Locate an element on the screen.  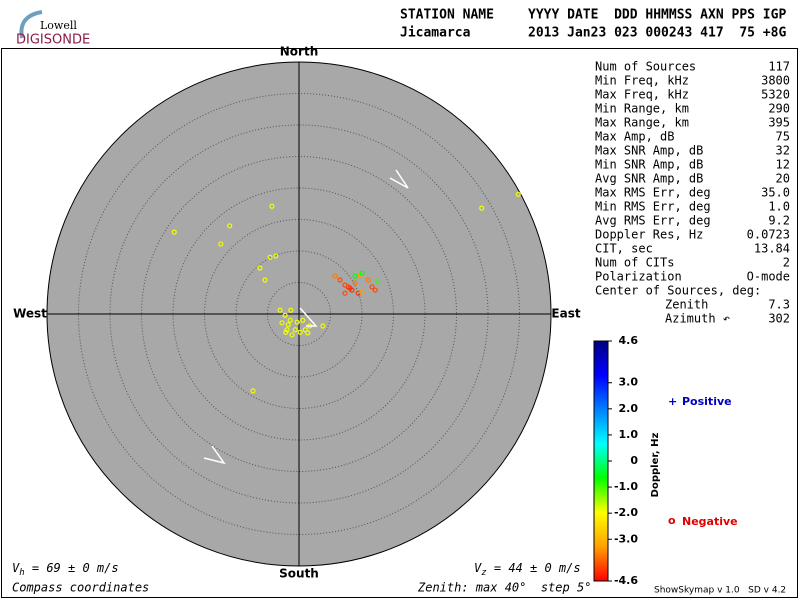
stat-label: Max RMS Err, deg is located at coordinates (653, 193).